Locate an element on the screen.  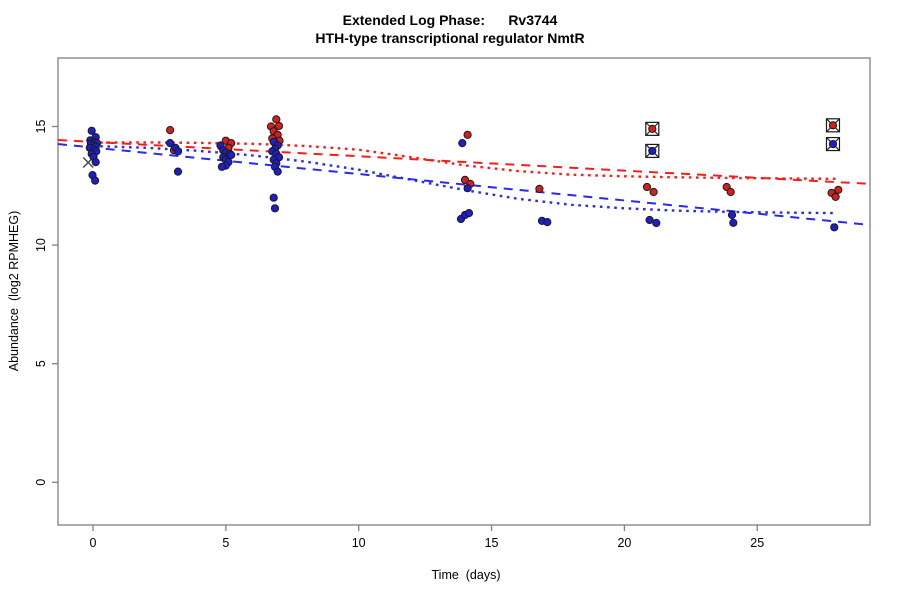
x-tick-label: 5 is located at coordinates (225, 543).